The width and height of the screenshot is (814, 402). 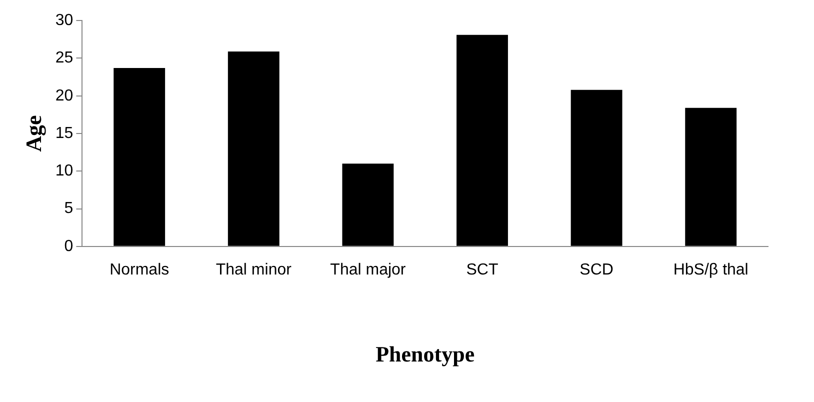 What do you see at coordinates (64, 21) in the screenshot?
I see `y-tick-label: 30` at bounding box center [64, 21].